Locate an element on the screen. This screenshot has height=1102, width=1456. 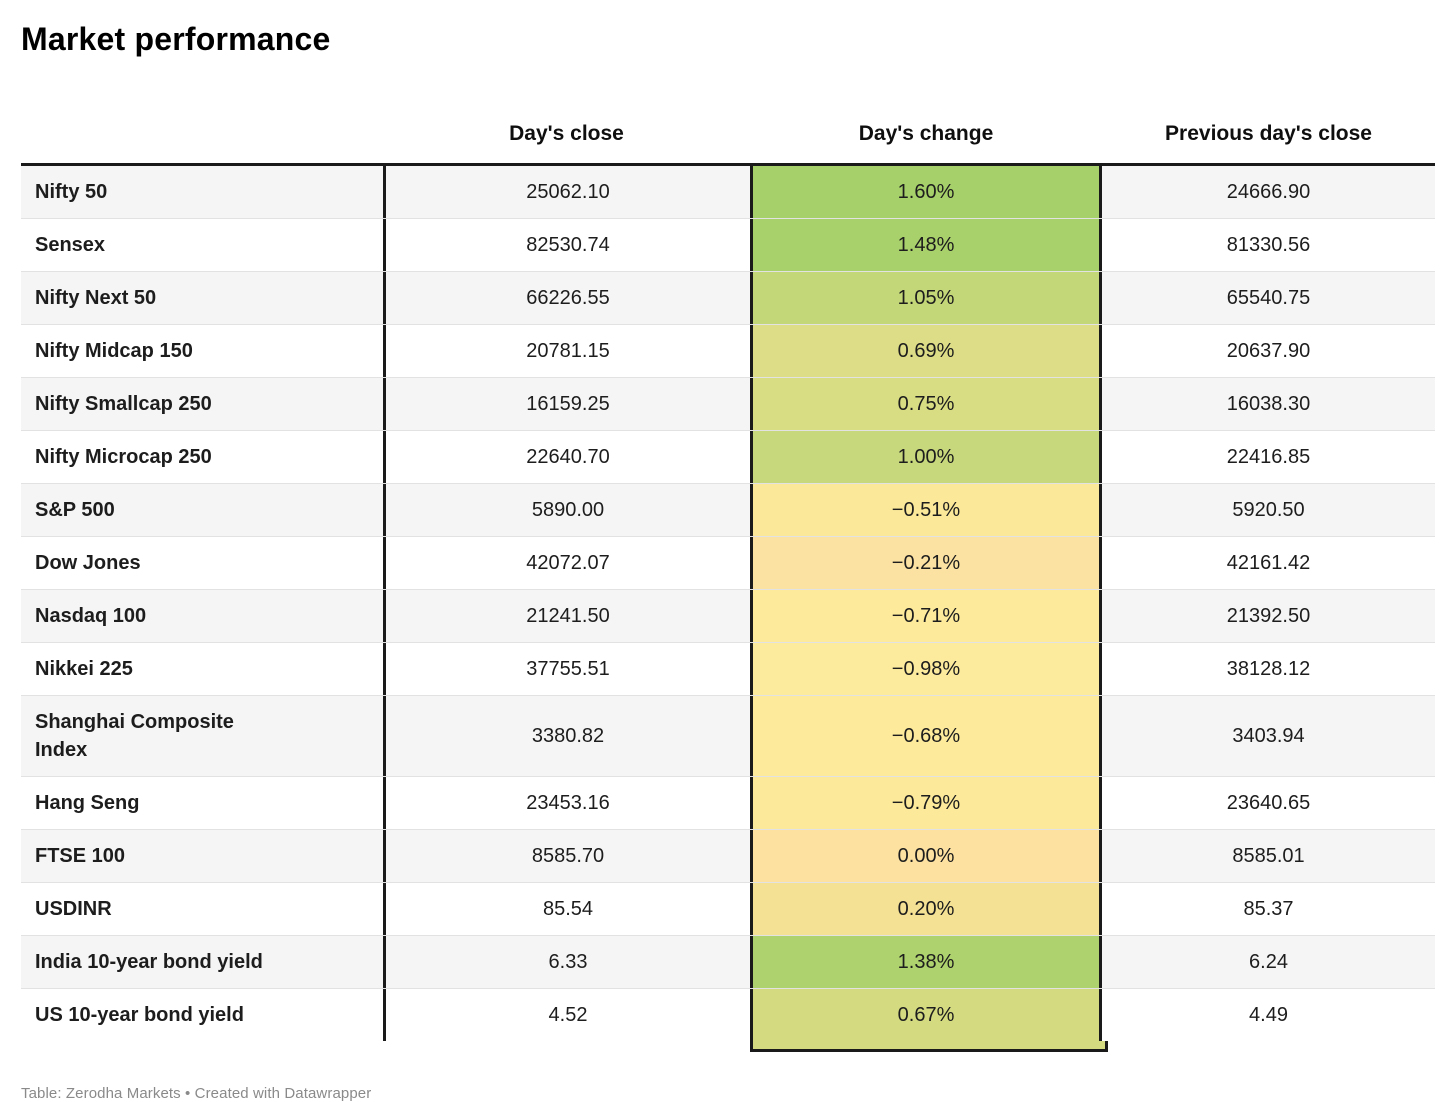
days-change-heatmap-cell: −0.79% is located at coordinates (926, 803).